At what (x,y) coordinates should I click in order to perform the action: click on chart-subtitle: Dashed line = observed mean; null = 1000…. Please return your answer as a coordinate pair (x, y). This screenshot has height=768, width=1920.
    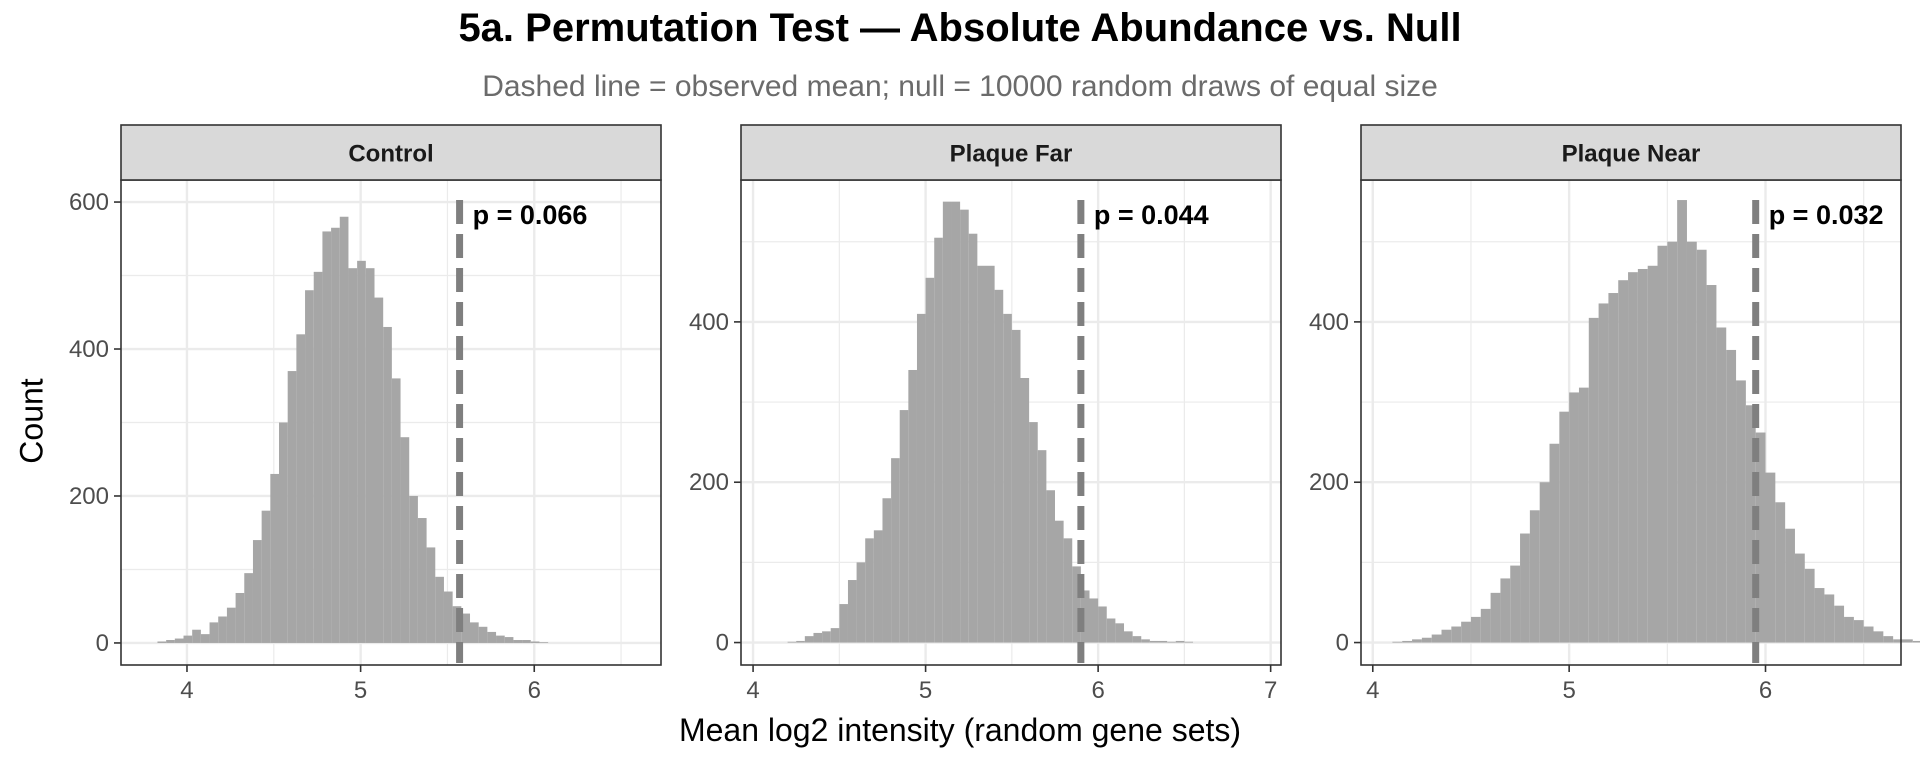
    Looking at the image, I should click on (960, 86).